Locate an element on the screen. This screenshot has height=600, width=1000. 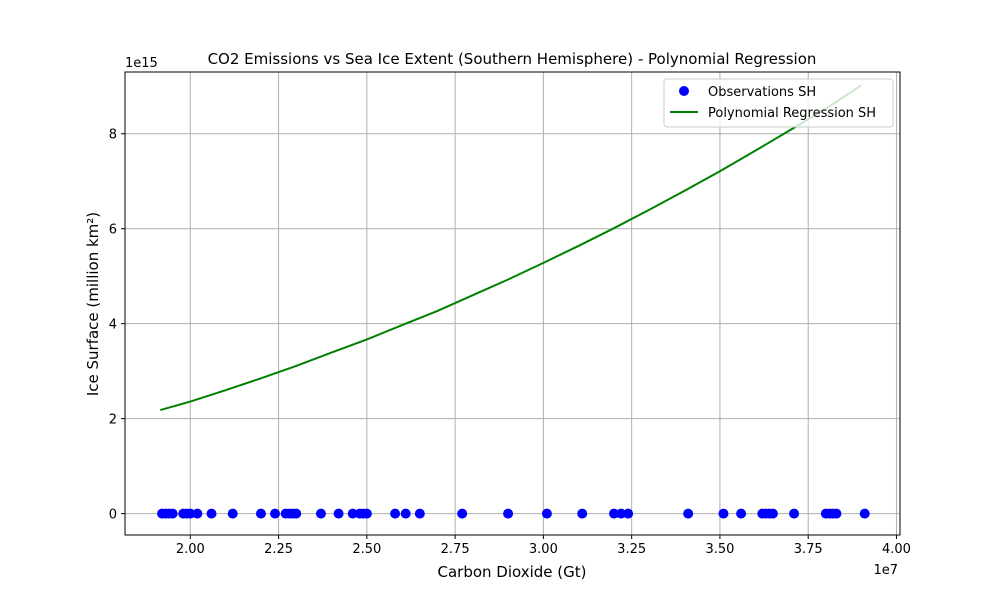
legend-label-regression: Polynomial Regression SH is located at coordinates (792, 113).